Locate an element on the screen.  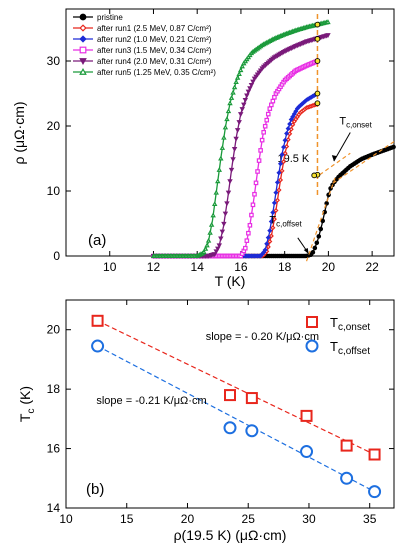
offset-label: Tc,offset is located at coordinates (285, 222).